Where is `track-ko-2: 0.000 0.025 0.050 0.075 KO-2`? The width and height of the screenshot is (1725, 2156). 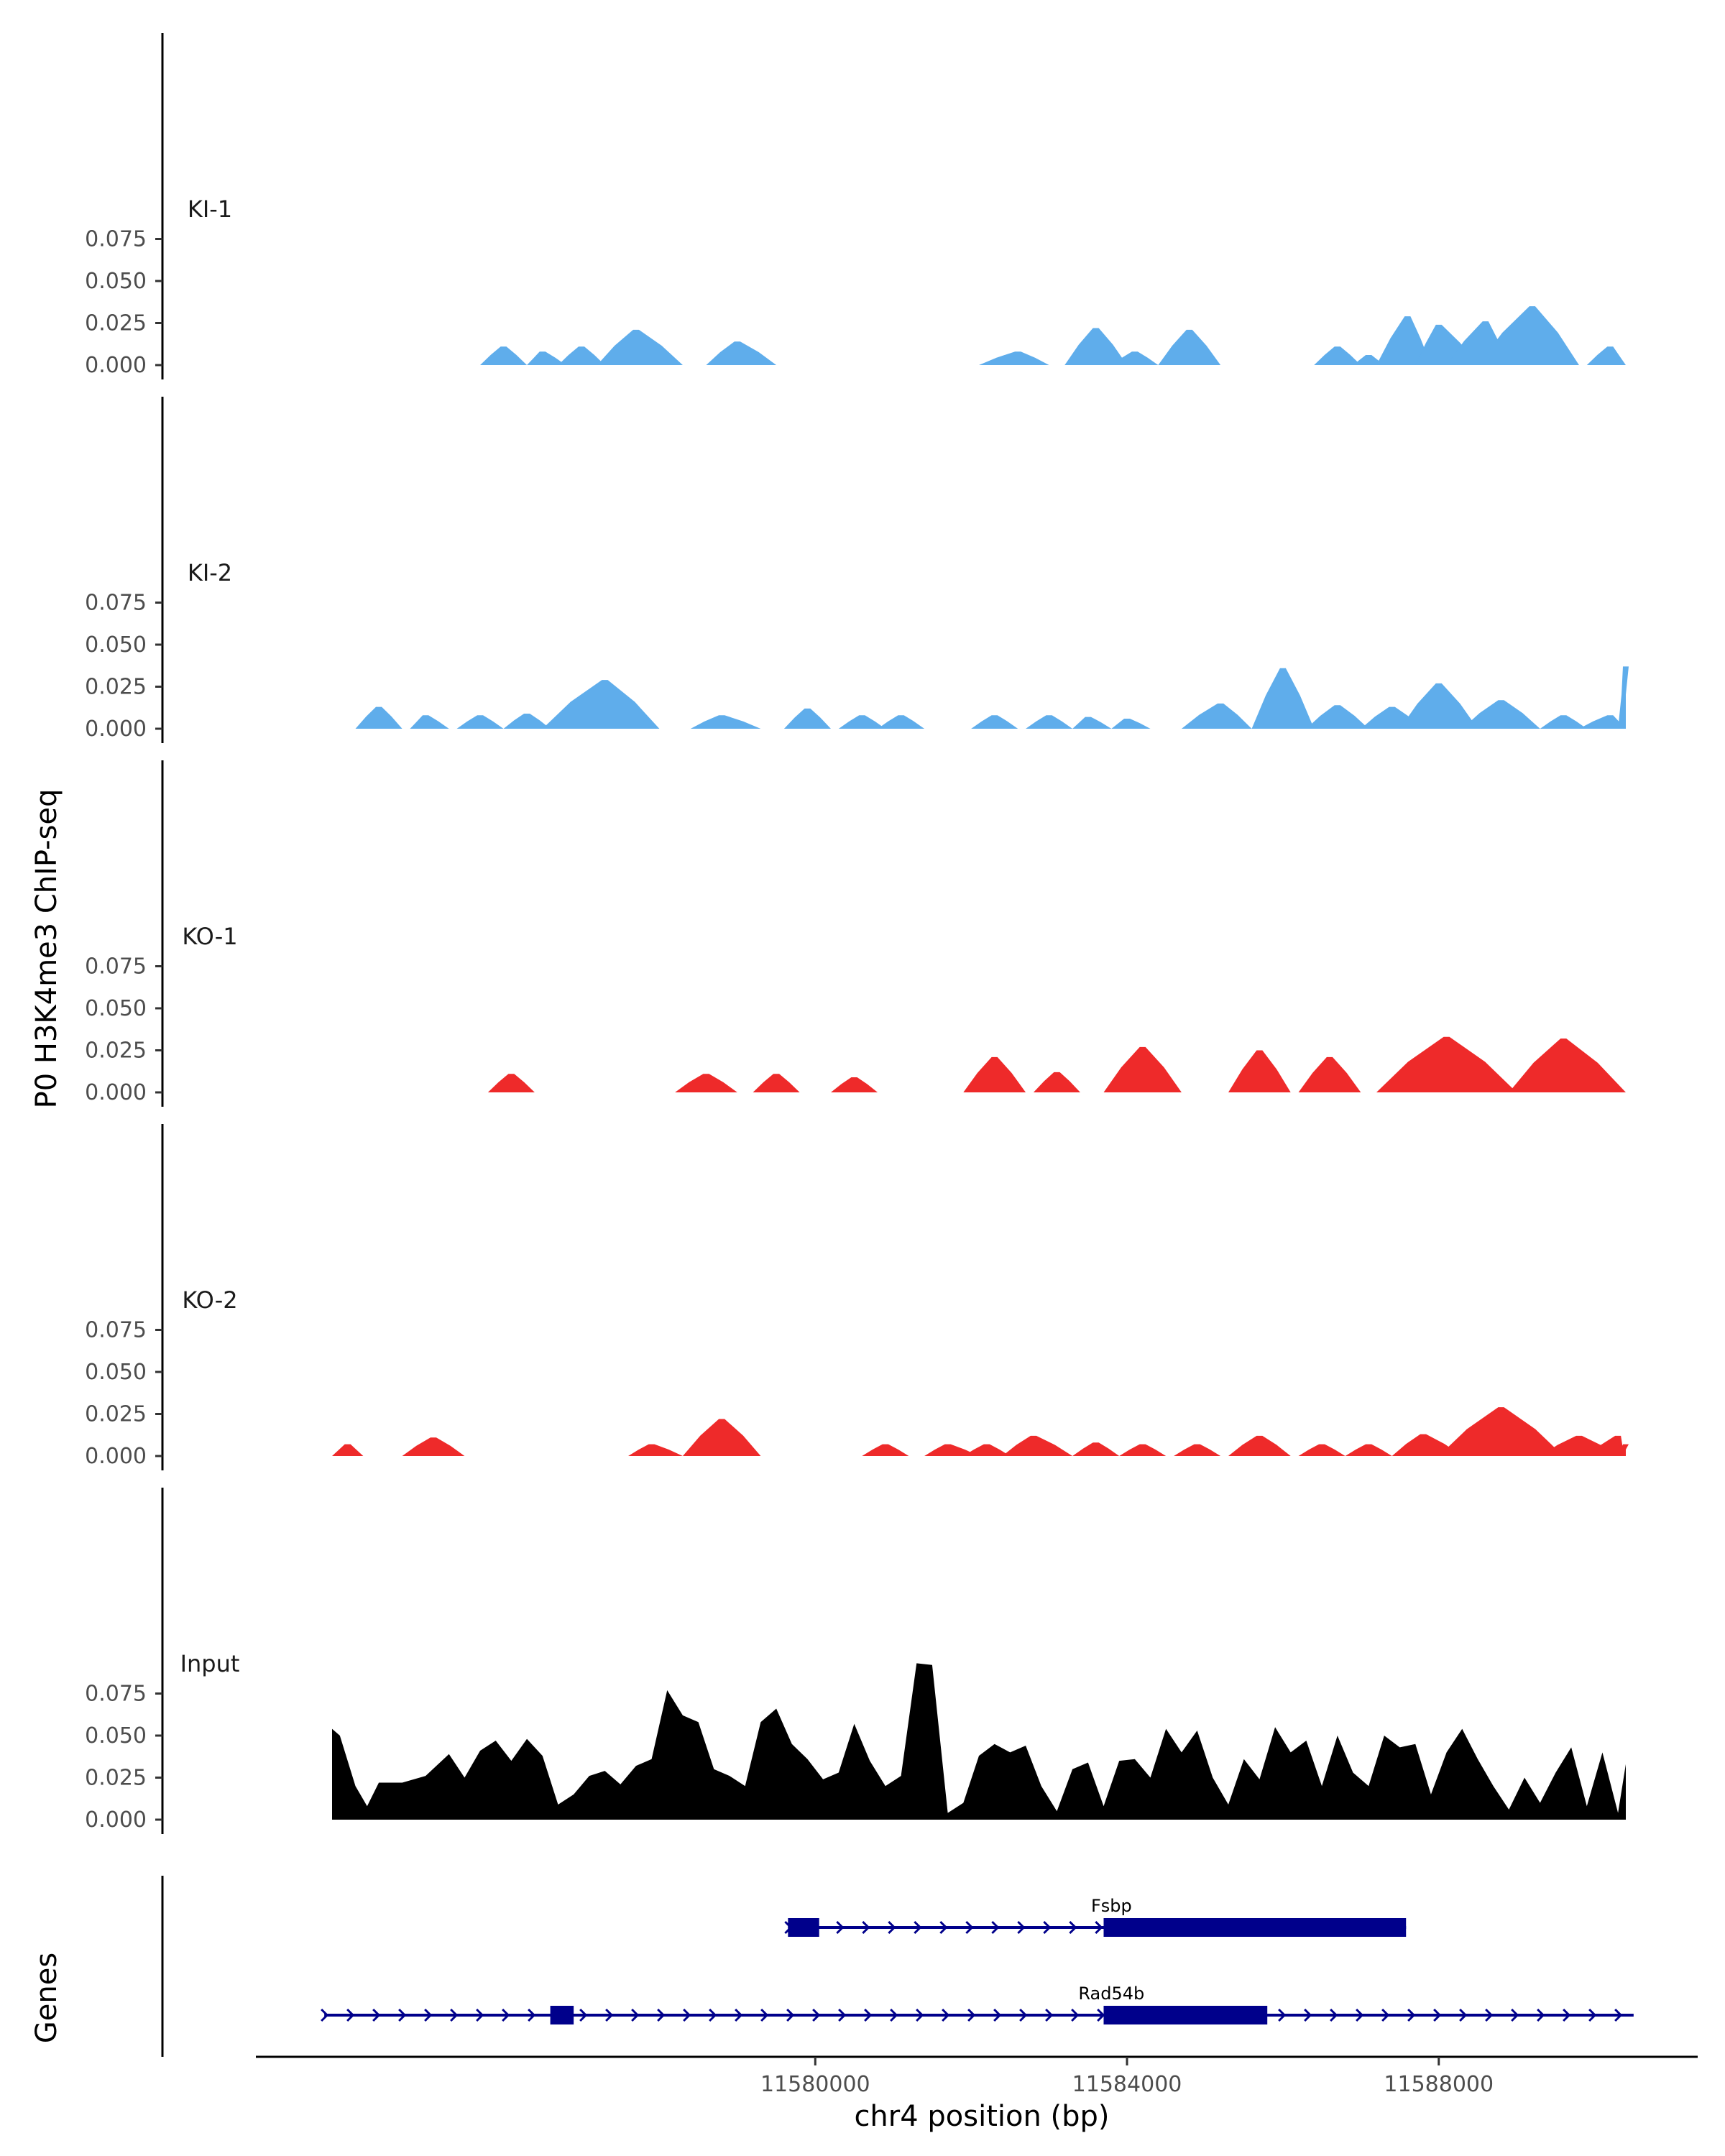
track-ko-2: 0.000 0.025 0.050 0.075 KO-2 is located at coordinates (857, 1297).